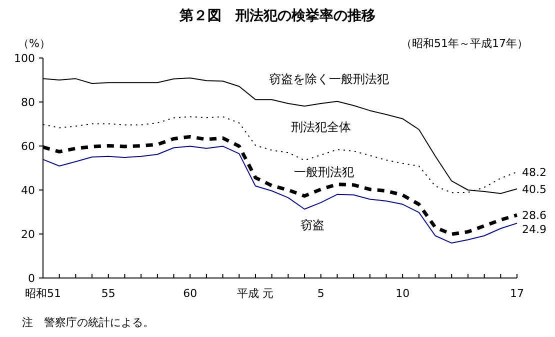 Image resolution: width=555 pixels, height=337 pixels. I want to click on x-tick-label: 60, so click(190, 293).